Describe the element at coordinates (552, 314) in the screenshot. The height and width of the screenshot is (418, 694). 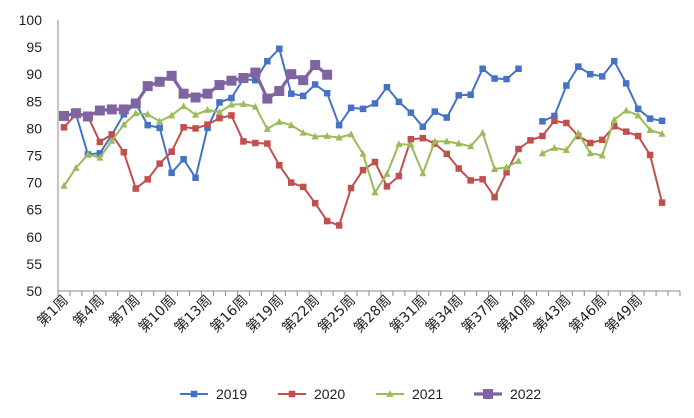
I see `x-tick-label: 第43周` at that location.